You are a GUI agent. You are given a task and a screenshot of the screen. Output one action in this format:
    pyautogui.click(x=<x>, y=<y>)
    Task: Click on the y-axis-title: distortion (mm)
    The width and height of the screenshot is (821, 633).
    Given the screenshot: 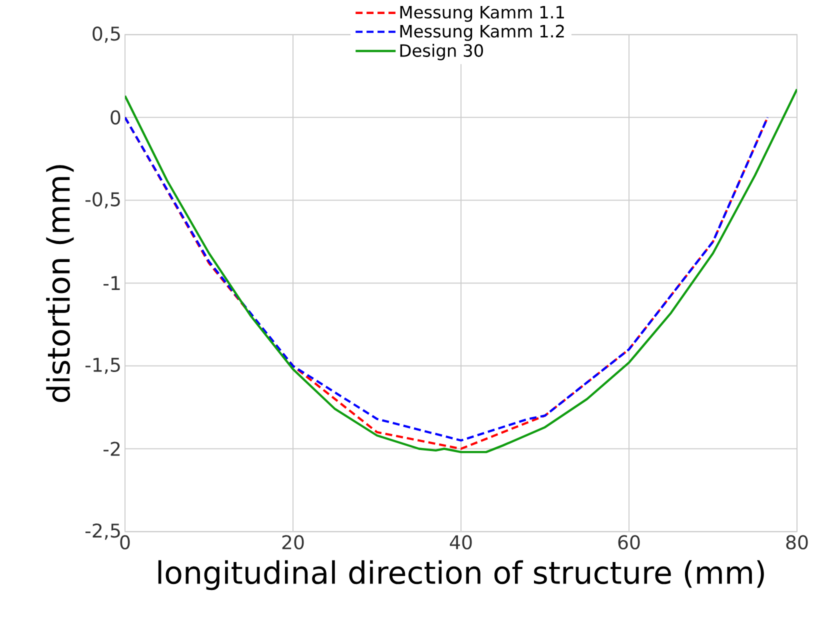 What is the action you would take?
    pyautogui.click(x=60, y=283)
    